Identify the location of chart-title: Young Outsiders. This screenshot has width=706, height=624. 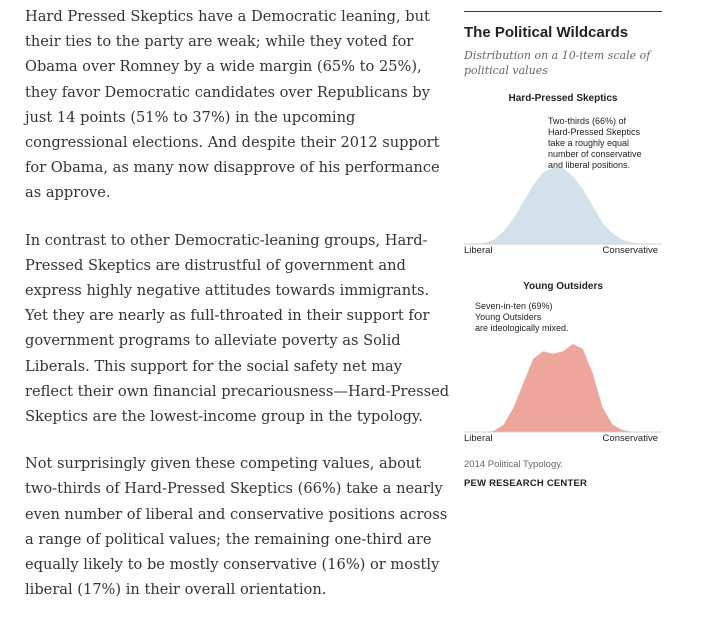
(563, 286).